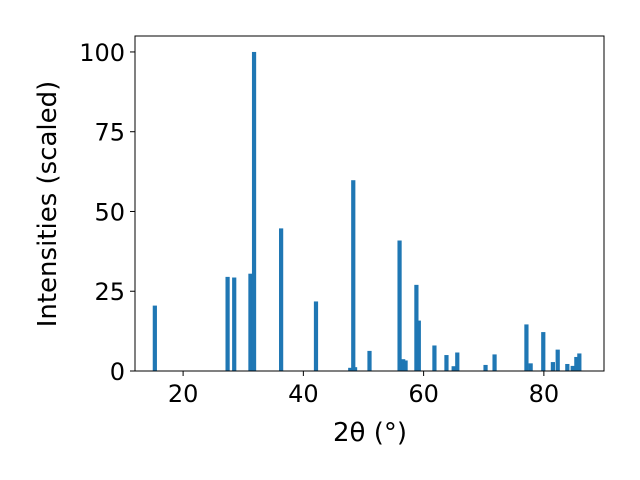 The height and width of the screenshot is (480, 640). I want to click on x-axis-label: 2θ (°), so click(370, 433).